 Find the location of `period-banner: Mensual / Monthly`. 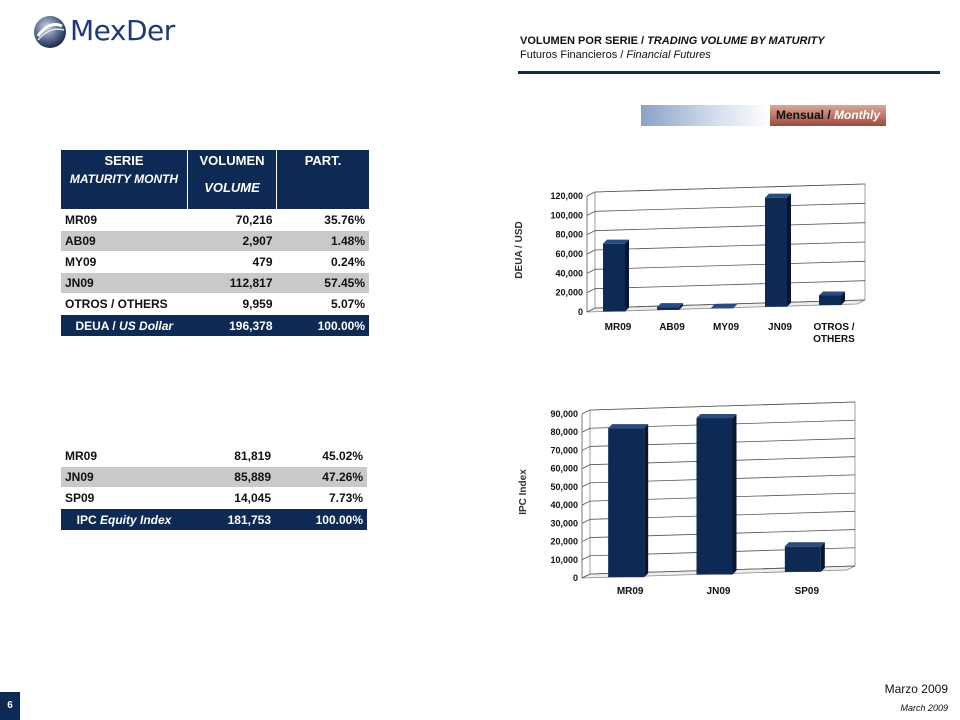

period-banner: Mensual / Monthly is located at coordinates (763, 115).